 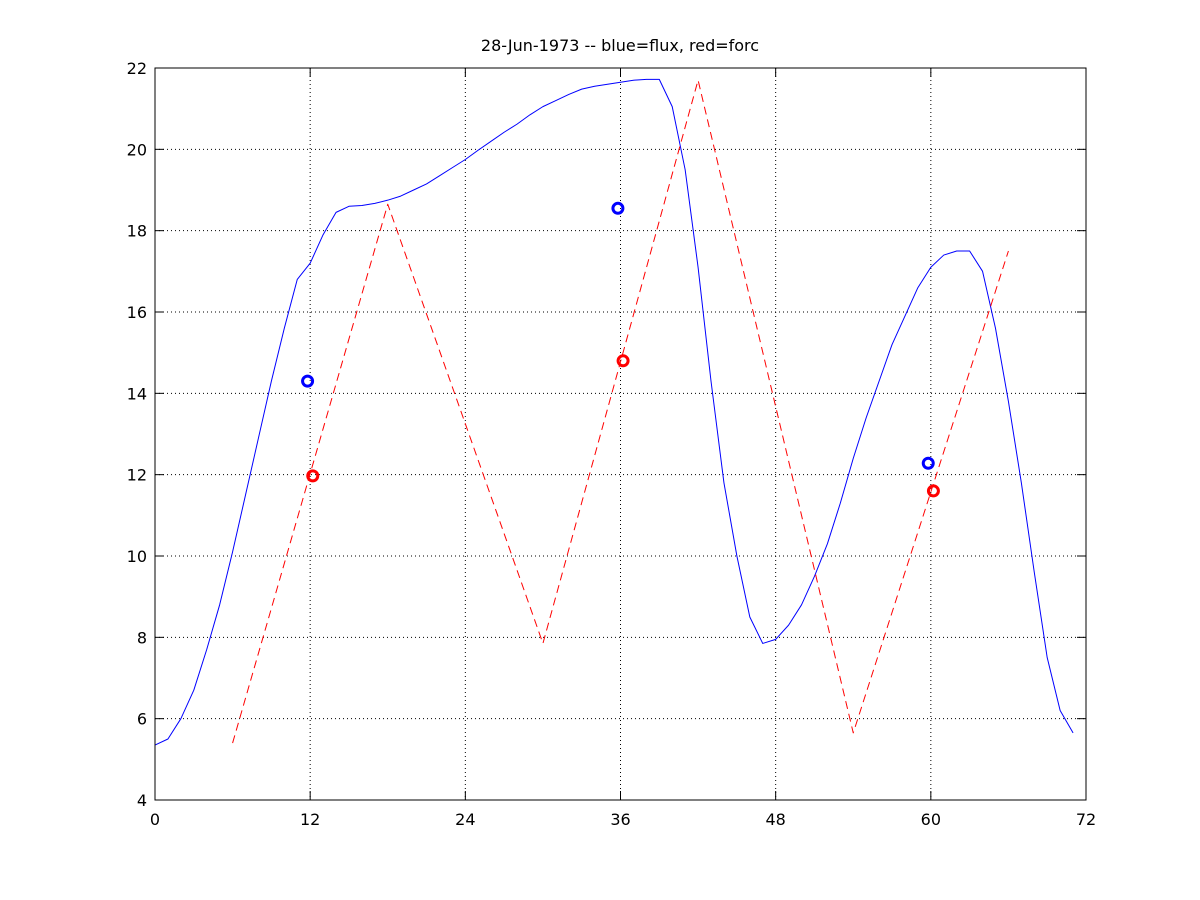 What do you see at coordinates (620, 819) in the screenshot?
I see `x-tick-label: 36` at bounding box center [620, 819].